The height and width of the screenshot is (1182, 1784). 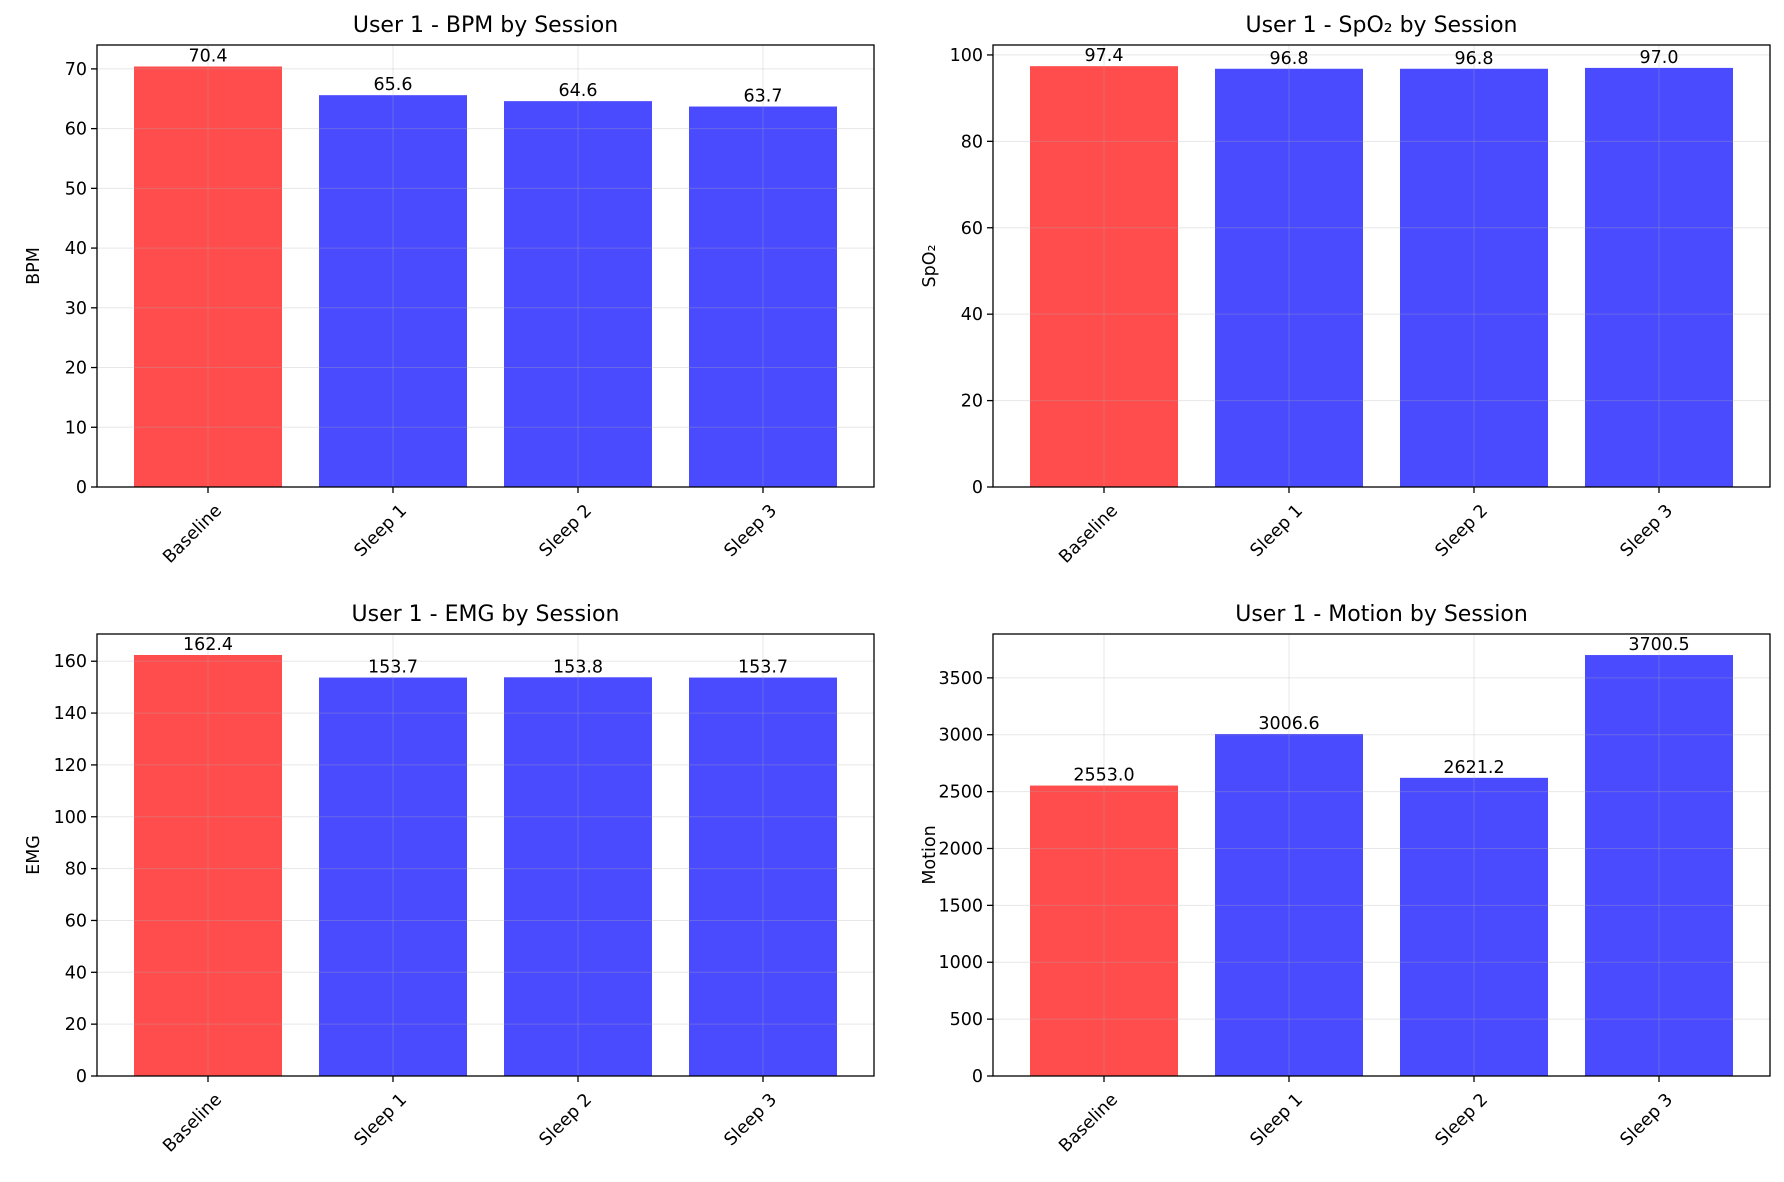 What do you see at coordinates (34, 266) in the screenshot?
I see `y-axis-label: BPM` at bounding box center [34, 266].